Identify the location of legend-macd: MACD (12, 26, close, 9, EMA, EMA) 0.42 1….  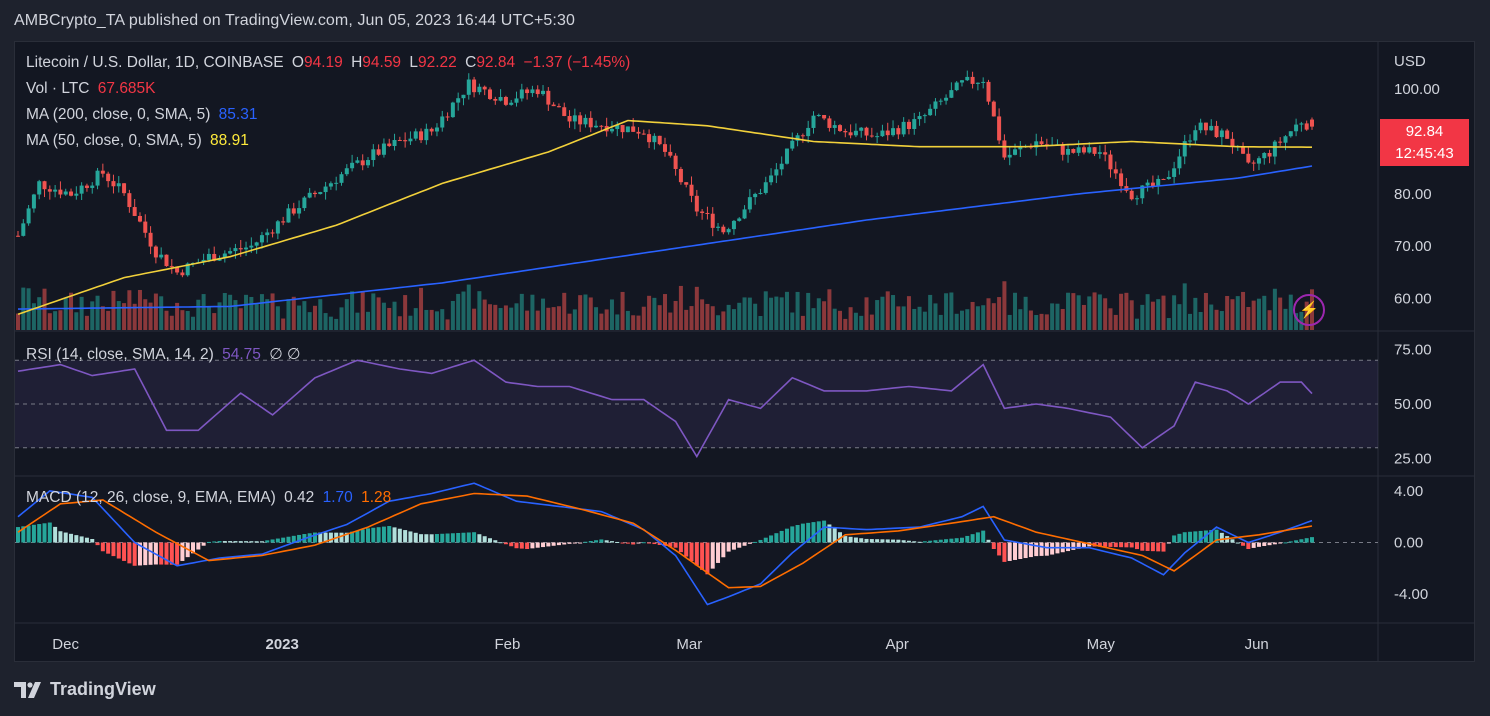
(210, 498).